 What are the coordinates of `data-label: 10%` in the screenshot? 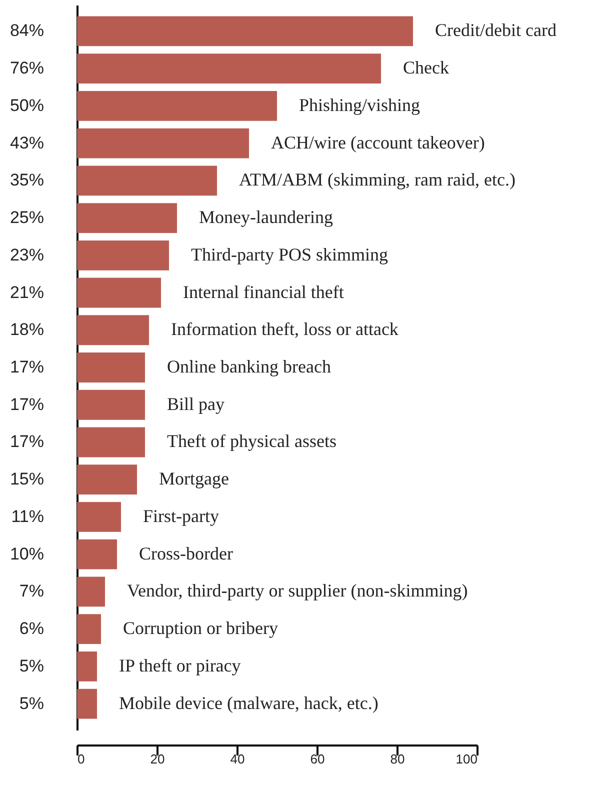 It's located at (27, 554).